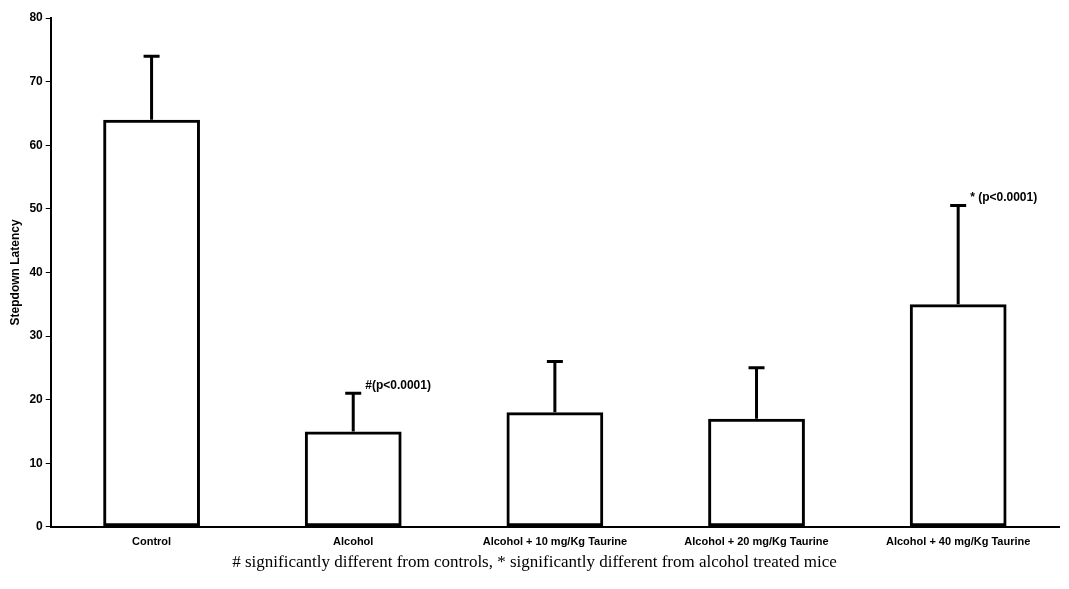  Describe the element at coordinates (353, 541) in the screenshot. I see `x-tick-label: Alcohol` at that location.